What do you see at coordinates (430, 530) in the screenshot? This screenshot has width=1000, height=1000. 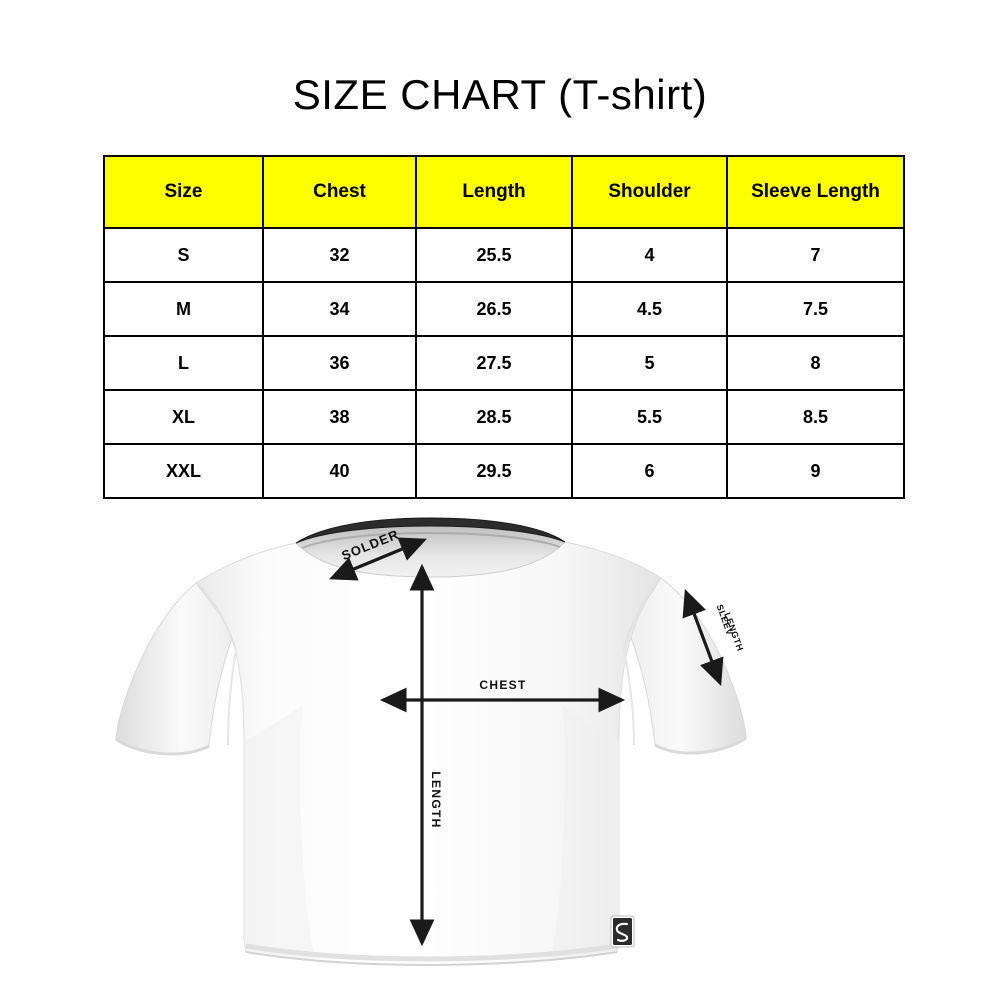 I see `collar-band` at bounding box center [430, 530].